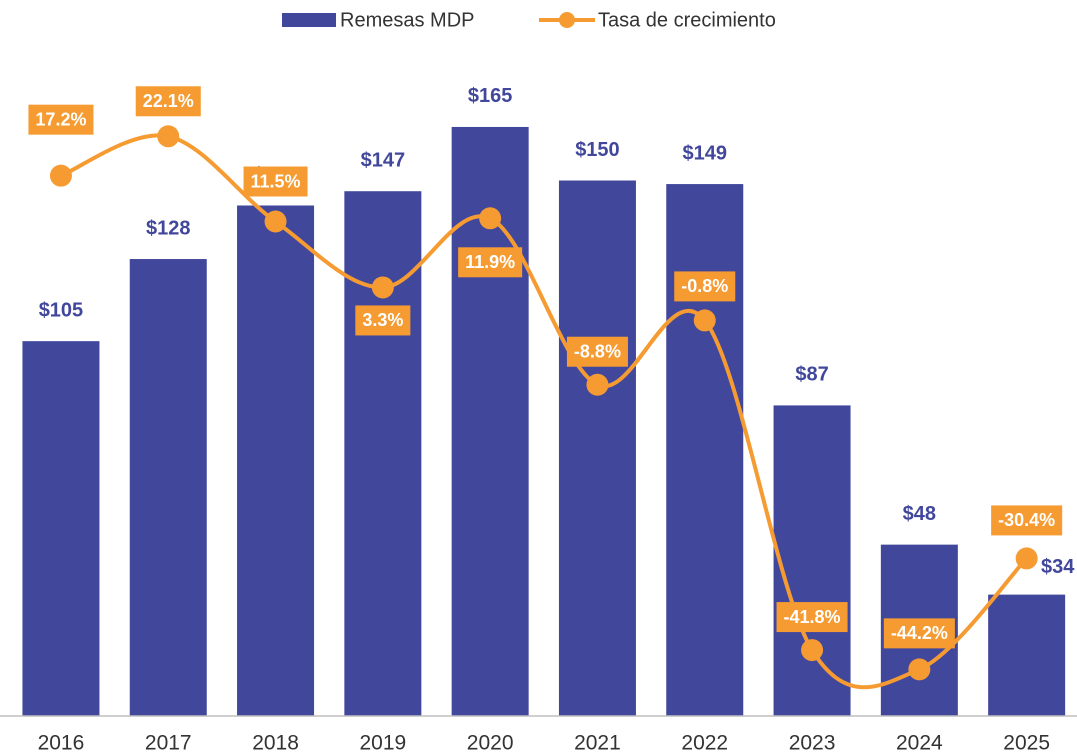  I want to click on line-value-label: 11.5%, so click(275, 181).